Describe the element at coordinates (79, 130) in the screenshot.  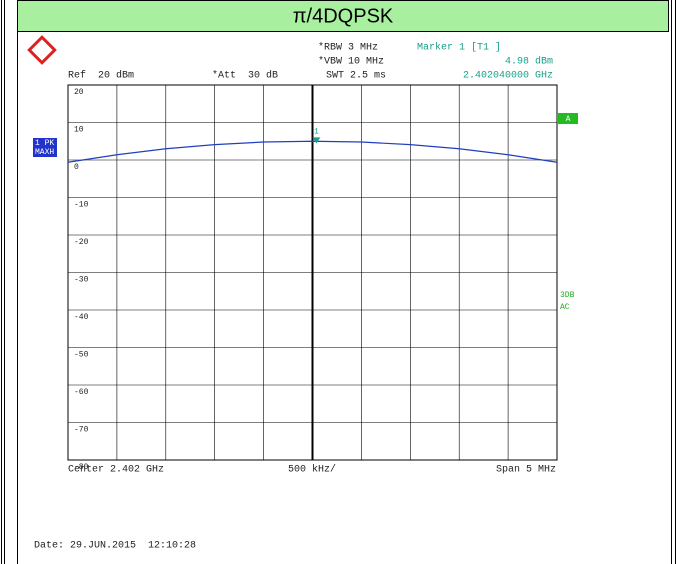
I see `y-tick-label: 10` at that location.